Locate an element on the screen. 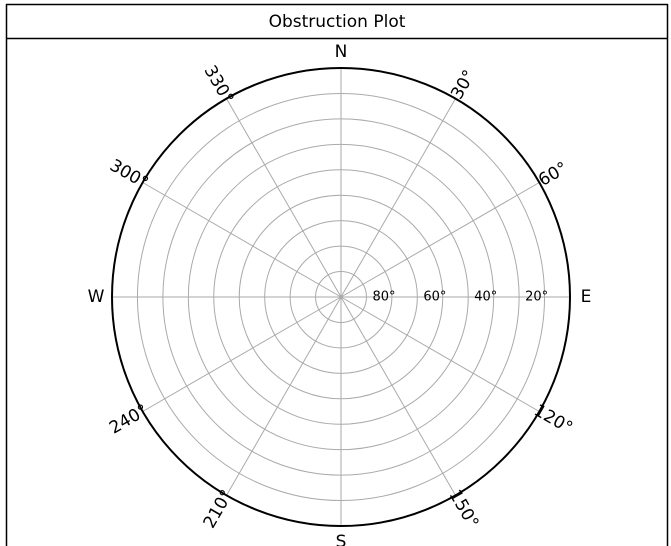  elevation-label: 60° is located at coordinates (434, 297).